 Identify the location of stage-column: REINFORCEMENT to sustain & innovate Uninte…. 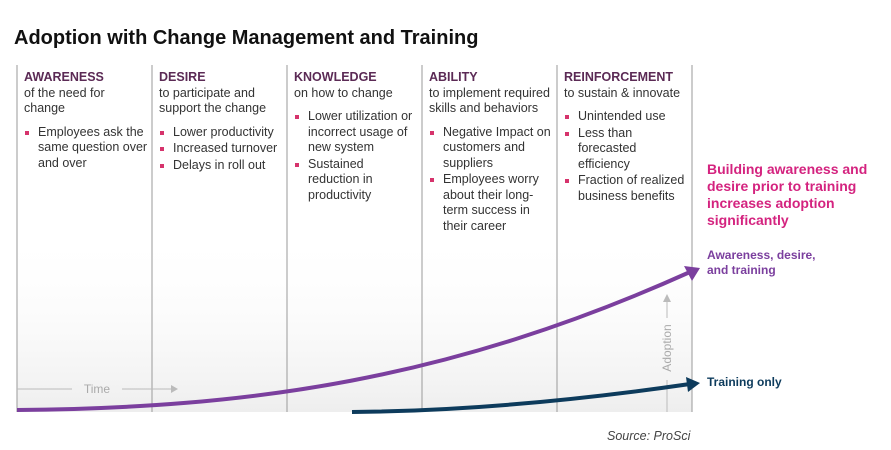
(626, 137).